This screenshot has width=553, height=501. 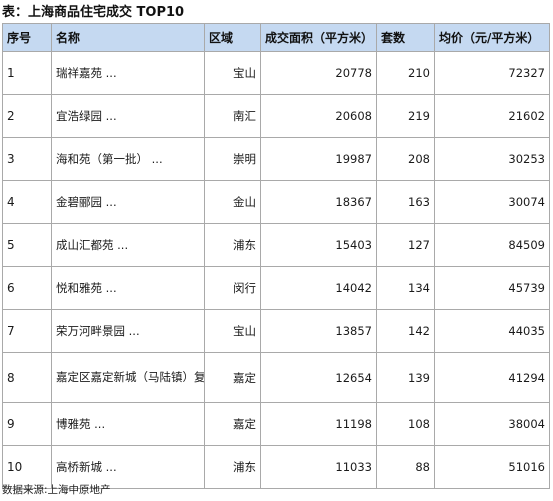 I want to click on table-row: 6 悦和雅苑 ... 闵行 14042 134 45739, so click(x=276, y=288).